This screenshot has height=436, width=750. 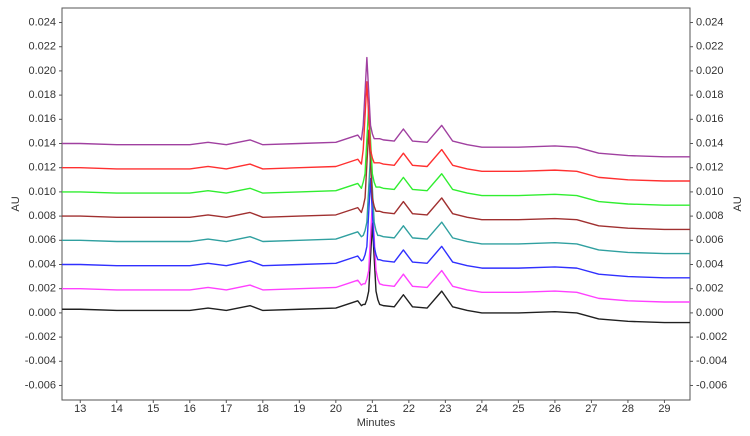 I want to click on y2-tick-label: 0.024, so click(x=710, y=22).